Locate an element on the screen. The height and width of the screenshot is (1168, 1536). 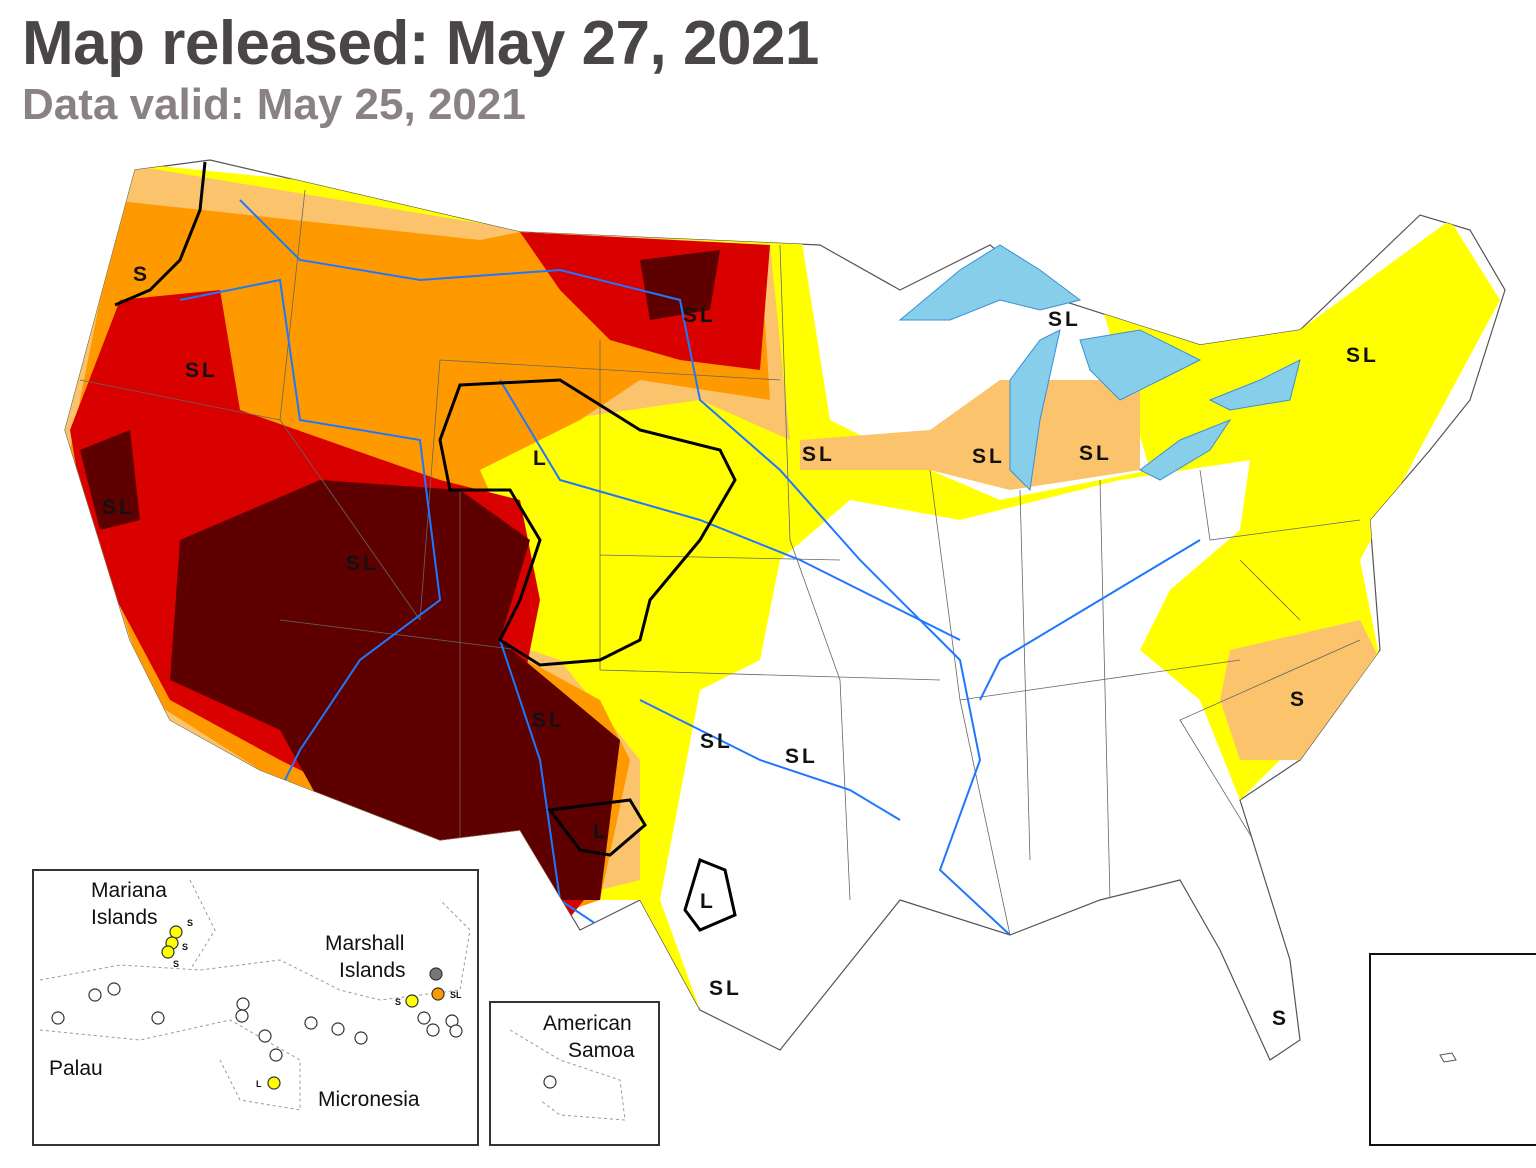
island-markers is located at coordinates (257, 1007).